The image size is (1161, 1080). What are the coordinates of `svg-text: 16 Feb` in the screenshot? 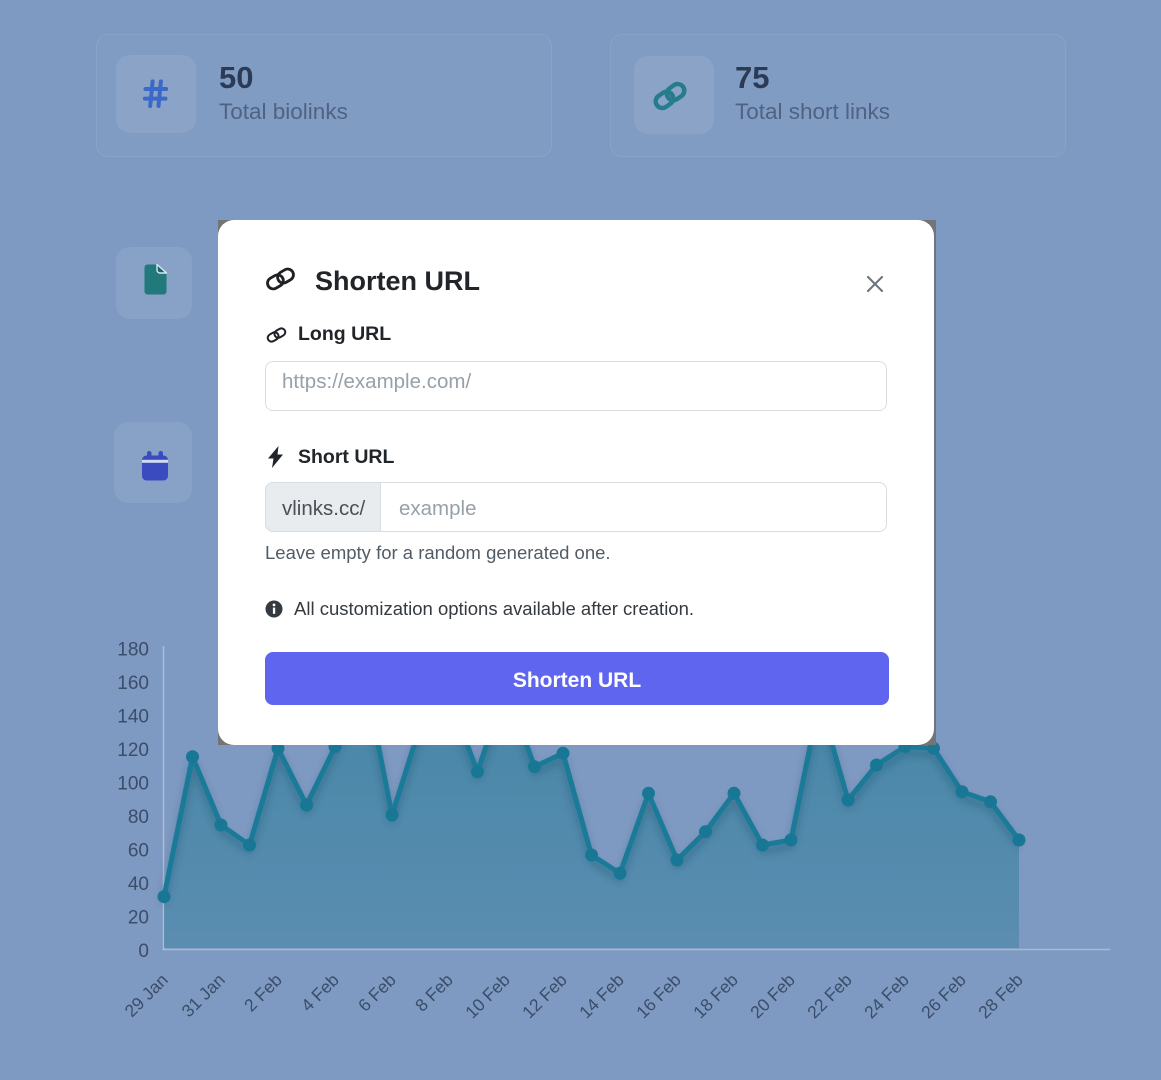 It's located at (658, 996).